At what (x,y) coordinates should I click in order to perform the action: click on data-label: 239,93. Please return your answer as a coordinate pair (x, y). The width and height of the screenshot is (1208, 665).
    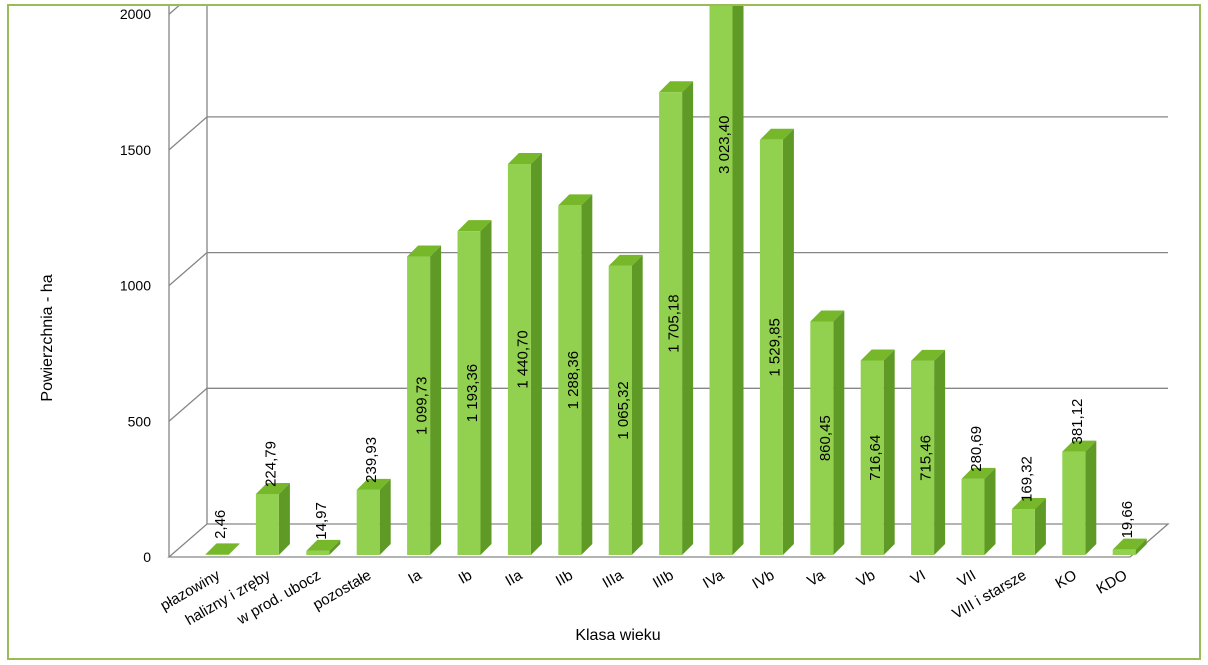
    Looking at the image, I should click on (371, 460).